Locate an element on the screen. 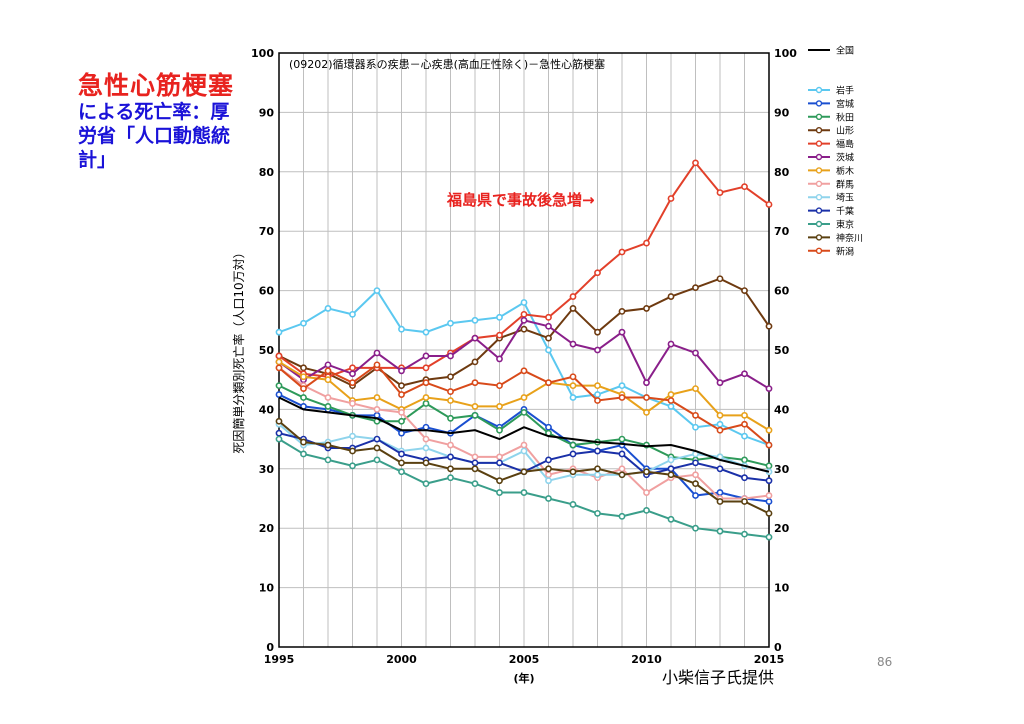 This screenshot has width=1024, height=724. y-tick-label-right: 30 is located at coordinates (782, 469).